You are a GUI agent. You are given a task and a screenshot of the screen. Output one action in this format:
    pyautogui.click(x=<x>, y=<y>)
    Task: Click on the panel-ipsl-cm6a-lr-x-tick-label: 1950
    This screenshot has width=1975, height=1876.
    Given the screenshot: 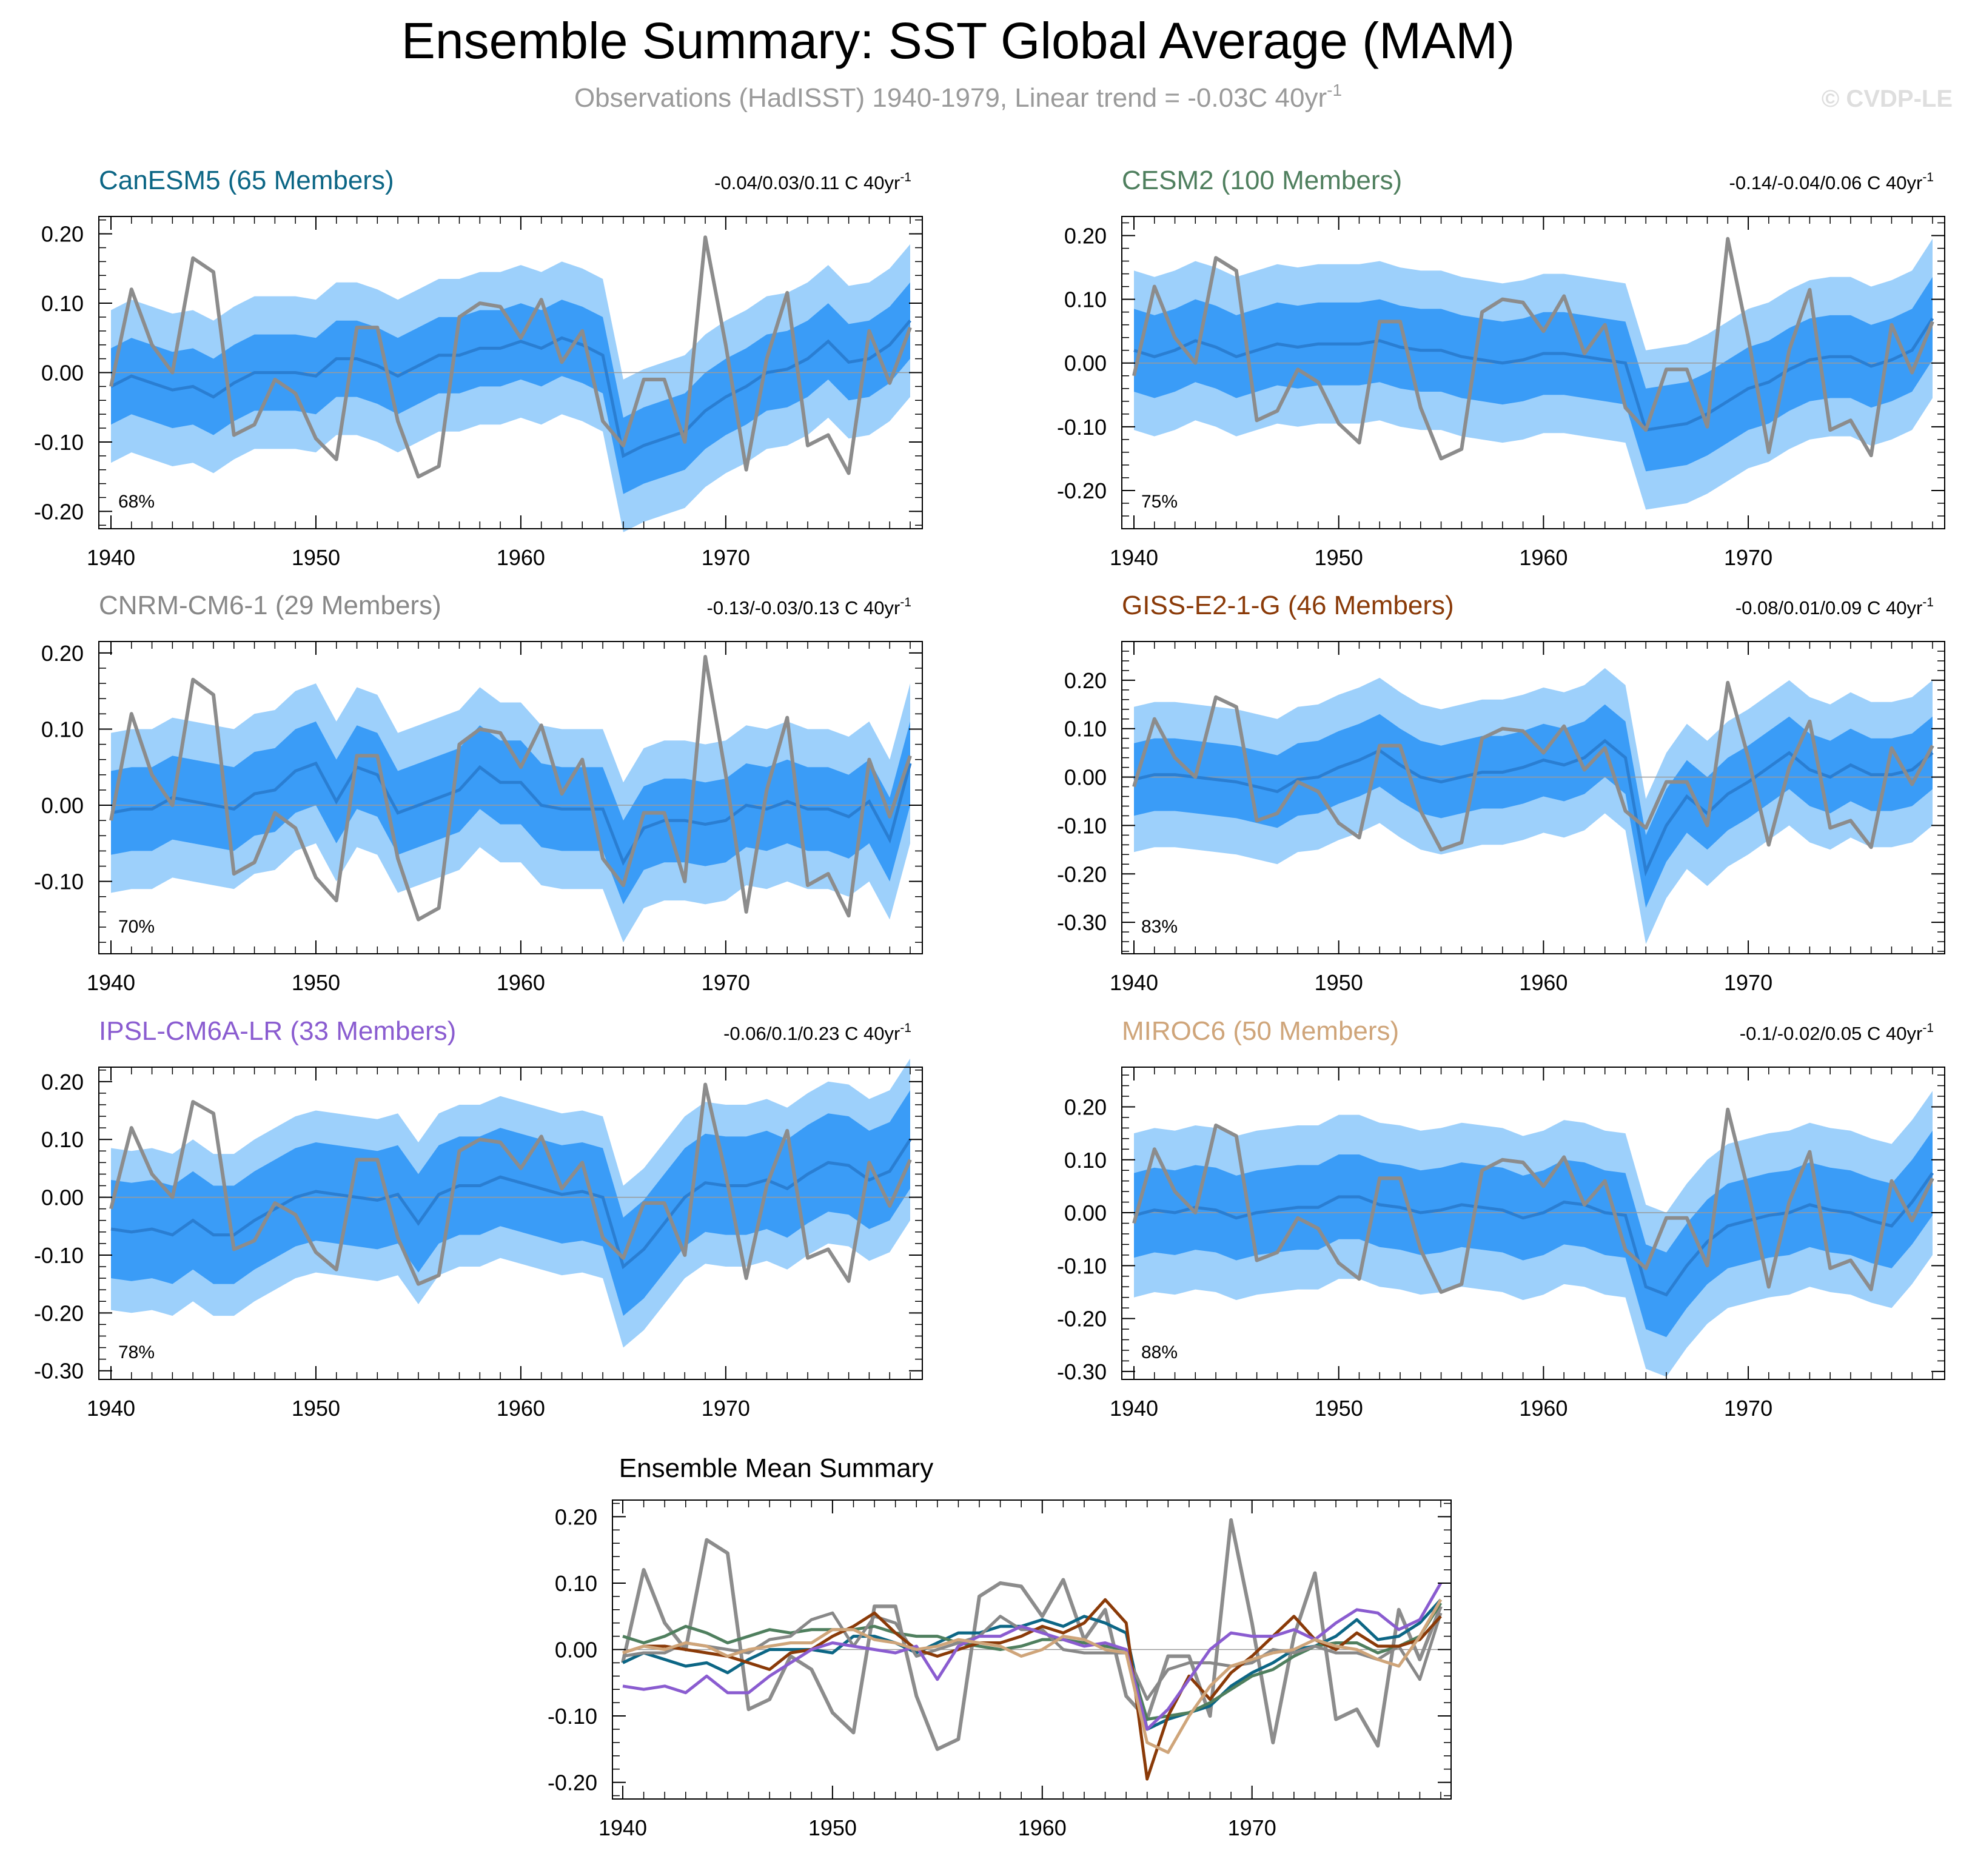 What is the action you would take?
    pyautogui.click(x=316, y=1408)
    